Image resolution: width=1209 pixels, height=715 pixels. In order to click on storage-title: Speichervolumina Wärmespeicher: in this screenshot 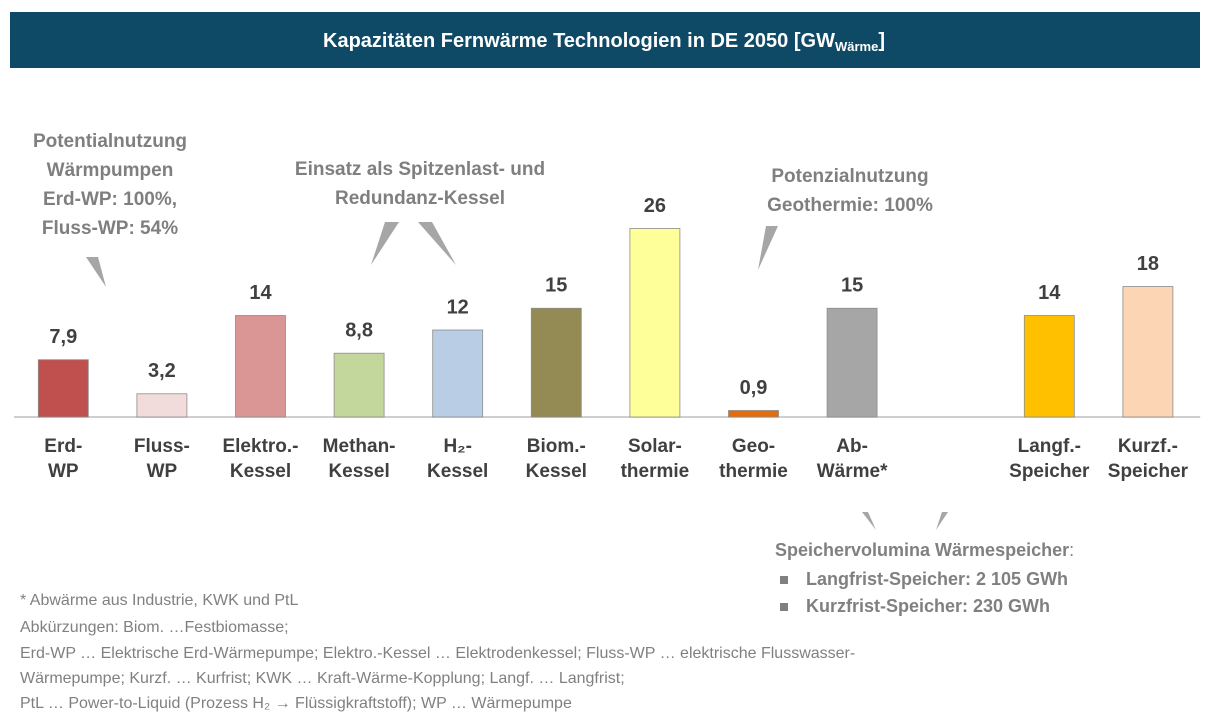, I will do `click(924, 550)`.